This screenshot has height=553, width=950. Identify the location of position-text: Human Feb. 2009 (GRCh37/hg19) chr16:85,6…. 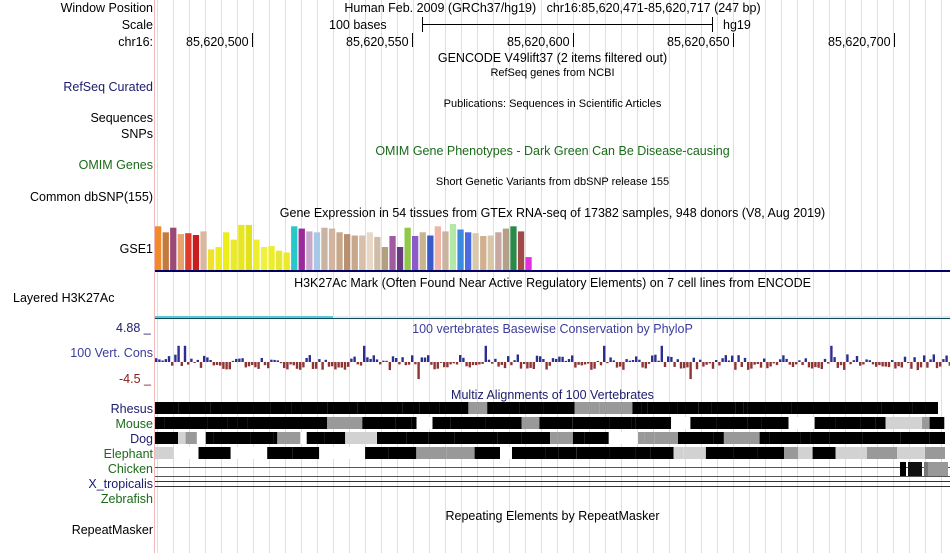
(552, 8).